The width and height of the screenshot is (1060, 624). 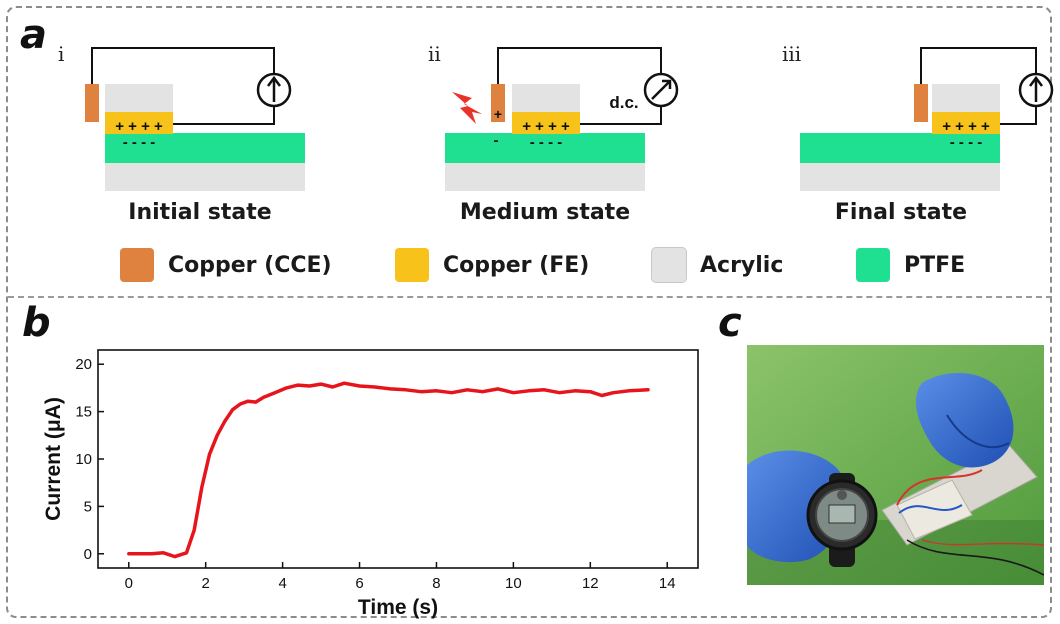 I want to click on right-glove-hand, so click(x=964, y=420).